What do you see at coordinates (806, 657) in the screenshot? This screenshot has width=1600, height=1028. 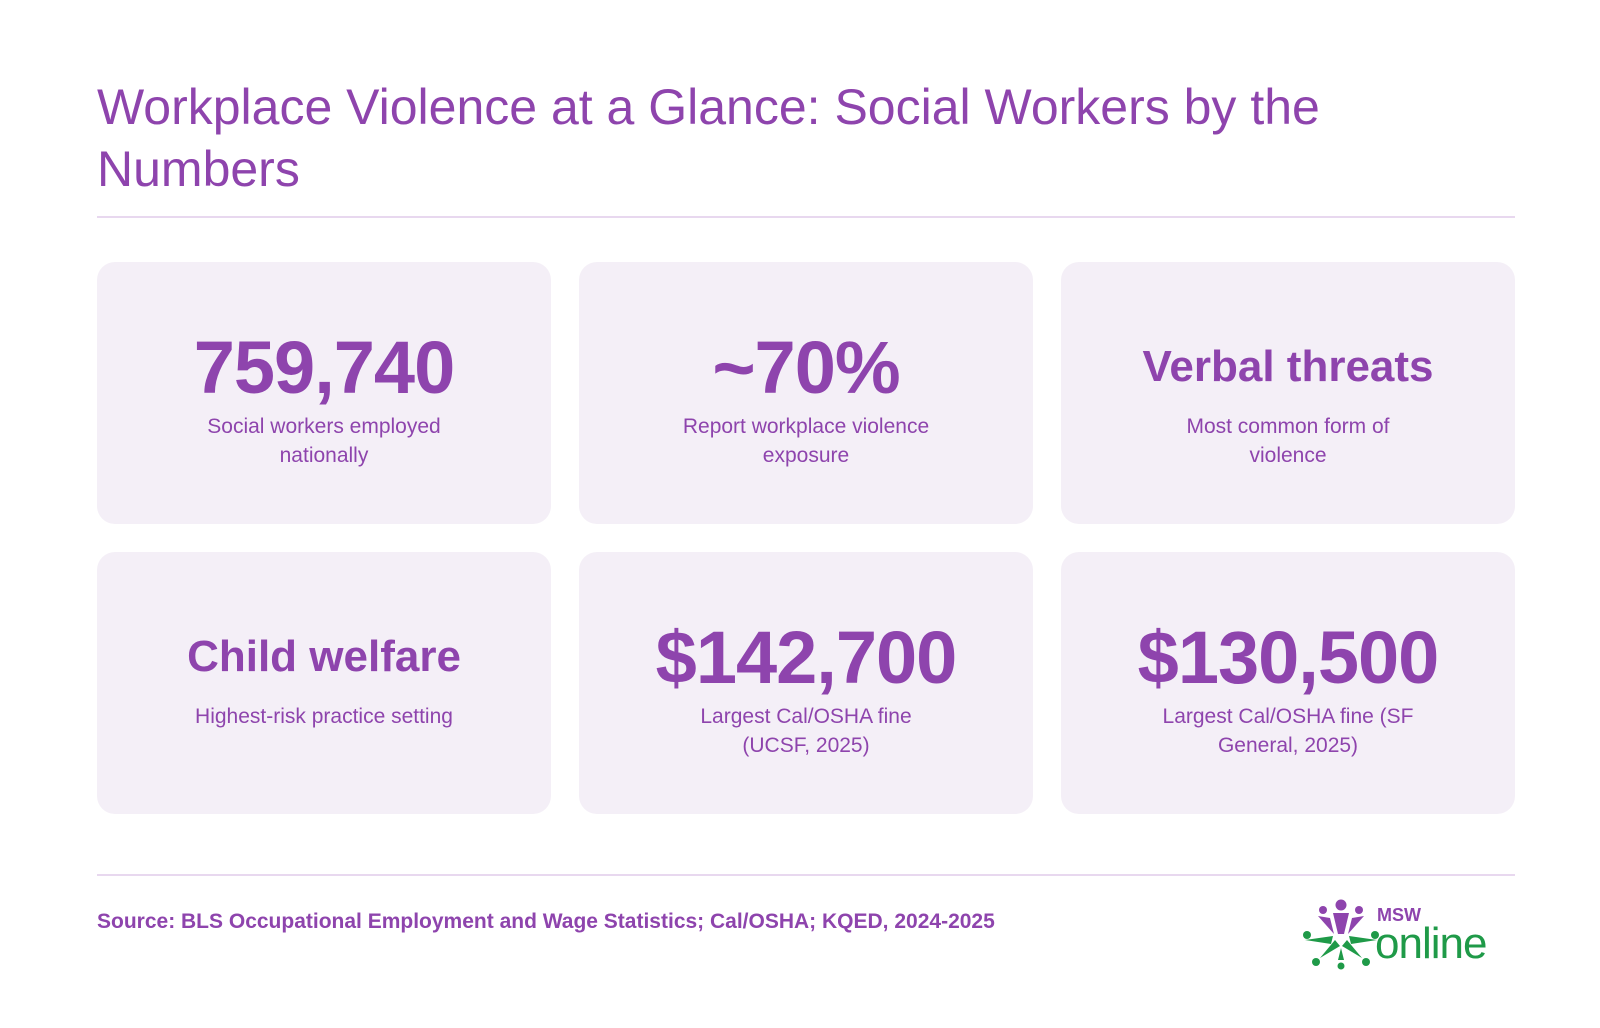 I see `stat-value: $142,700` at bounding box center [806, 657].